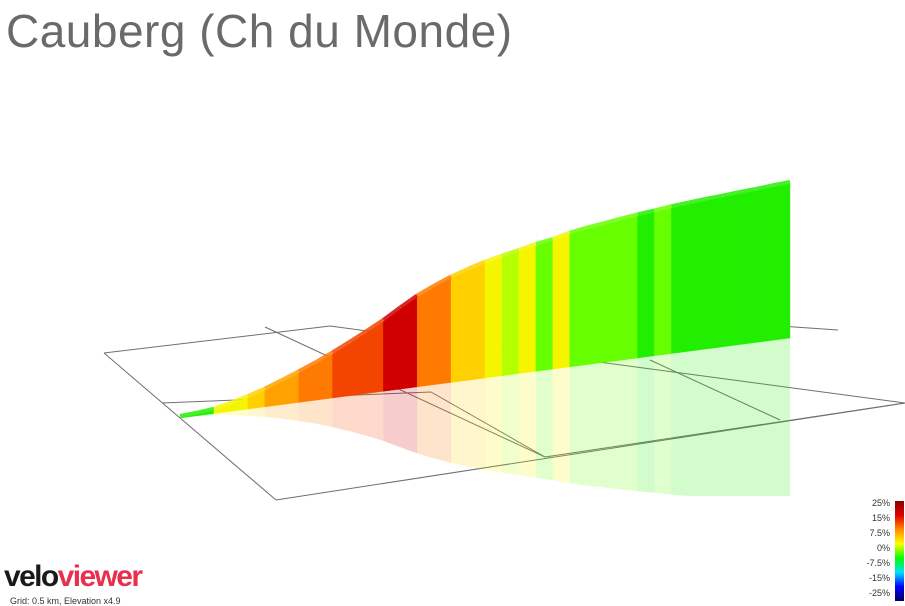  What do you see at coordinates (880, 518) in the screenshot?
I see `scale-label: 15%` at bounding box center [880, 518].